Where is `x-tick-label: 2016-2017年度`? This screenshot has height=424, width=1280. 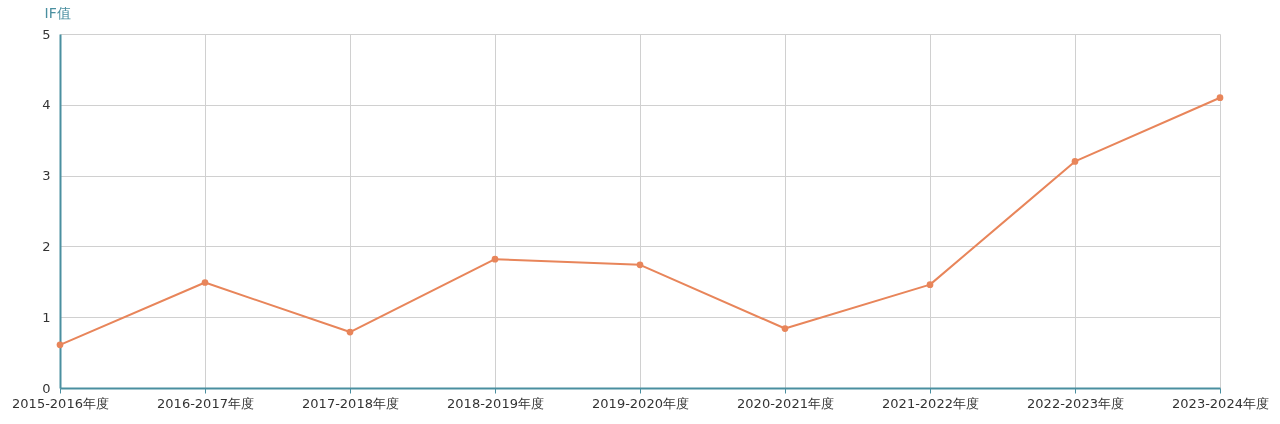 x-tick-label: 2016-2017年度 is located at coordinates (205, 403).